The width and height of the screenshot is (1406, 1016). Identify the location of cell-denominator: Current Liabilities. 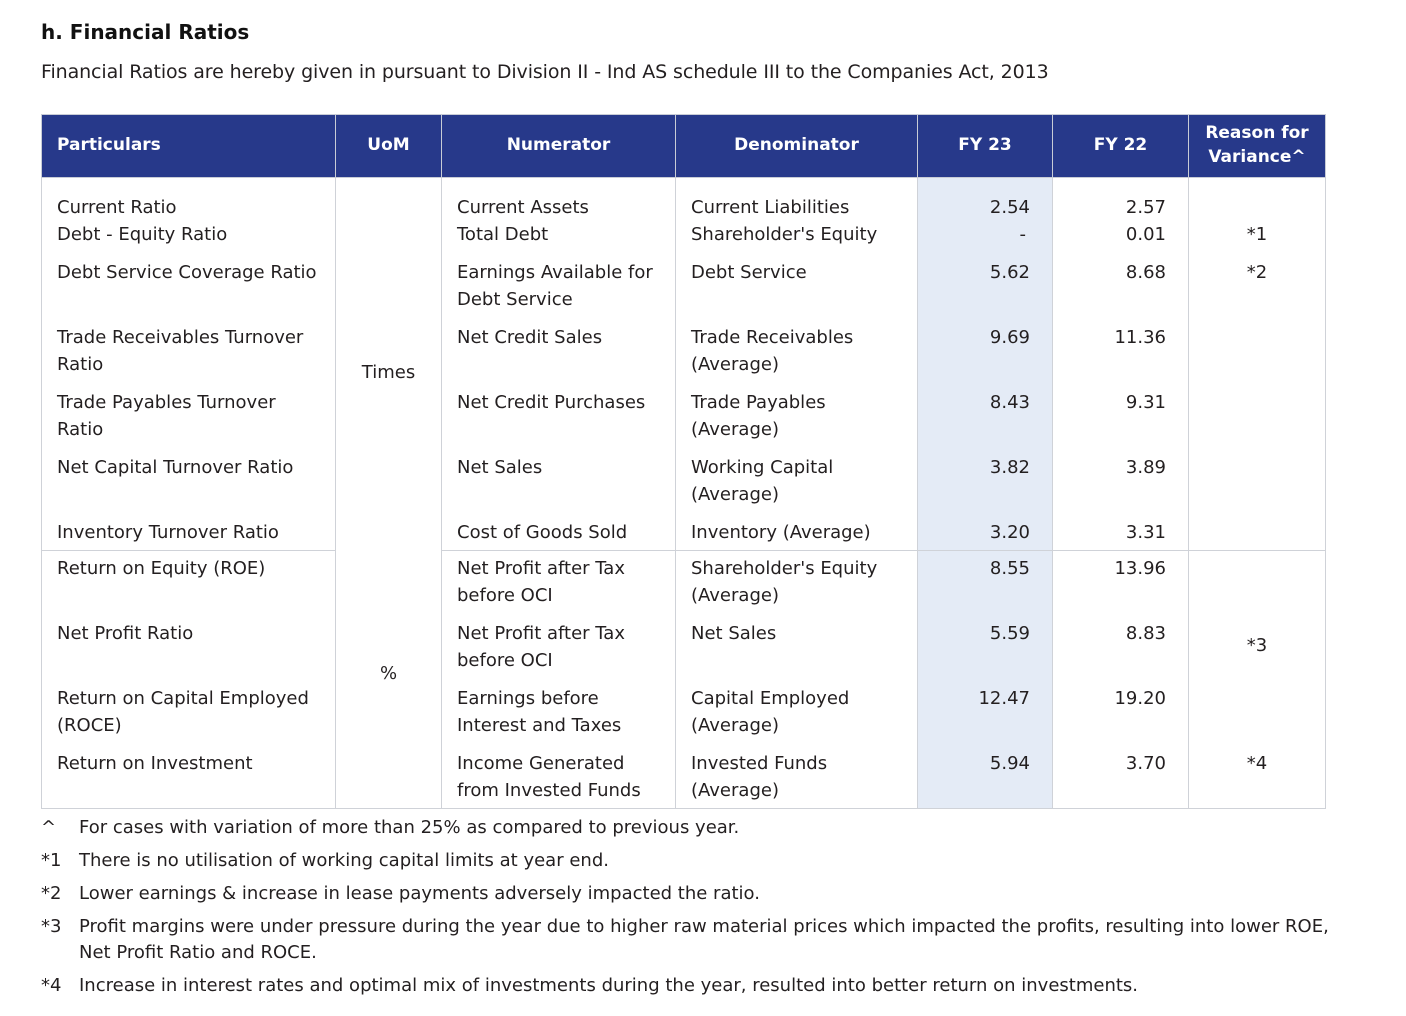
(796, 199).